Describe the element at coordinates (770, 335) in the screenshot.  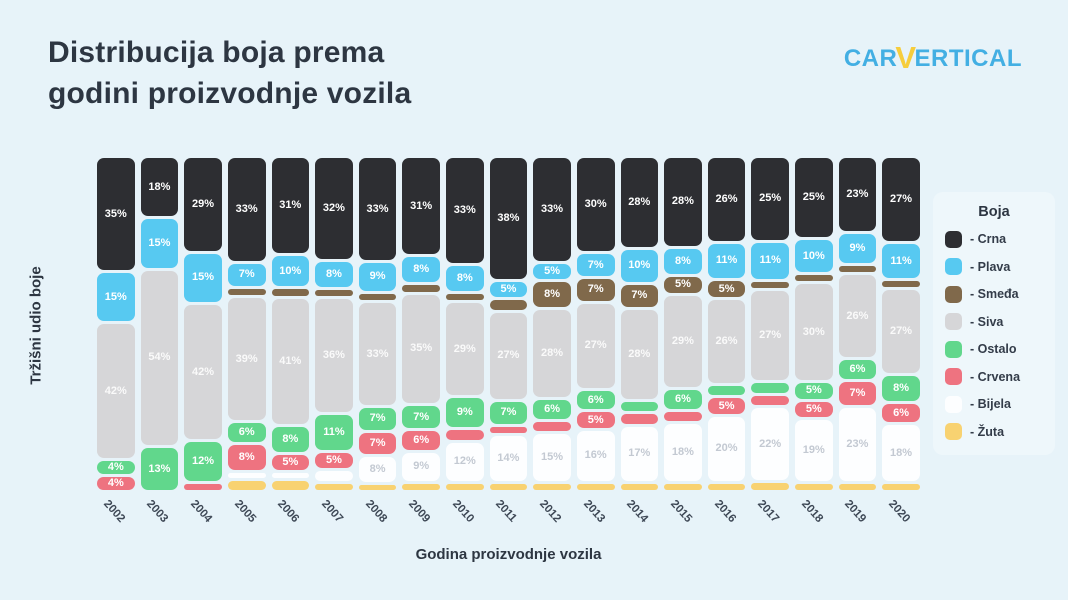
I see `segment-siva-2017: 27%` at that location.